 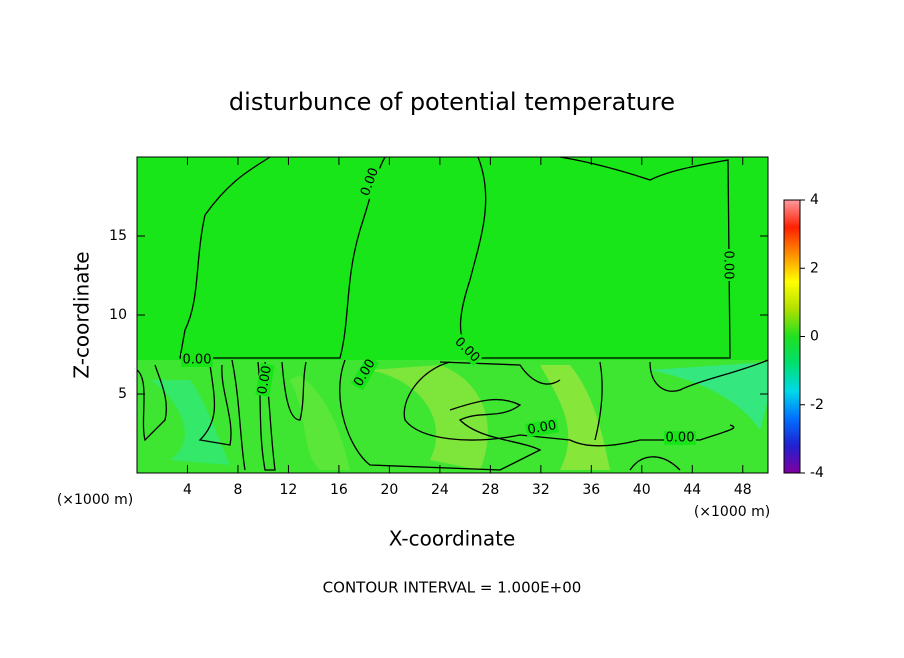 What do you see at coordinates (389, 490) in the screenshot?
I see `x-tick-label: 20` at bounding box center [389, 490].